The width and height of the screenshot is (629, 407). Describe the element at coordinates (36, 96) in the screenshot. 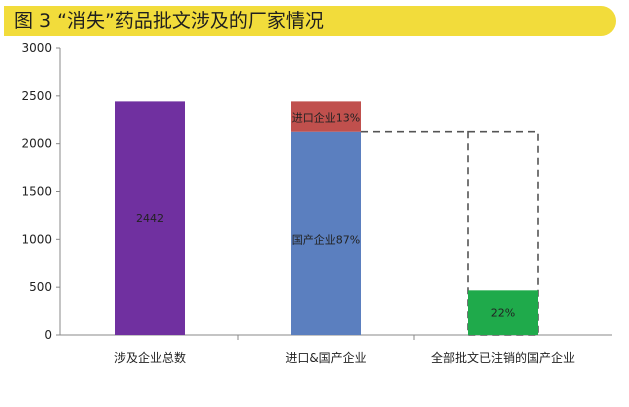

I see `y-tick-label: 2500` at that location.